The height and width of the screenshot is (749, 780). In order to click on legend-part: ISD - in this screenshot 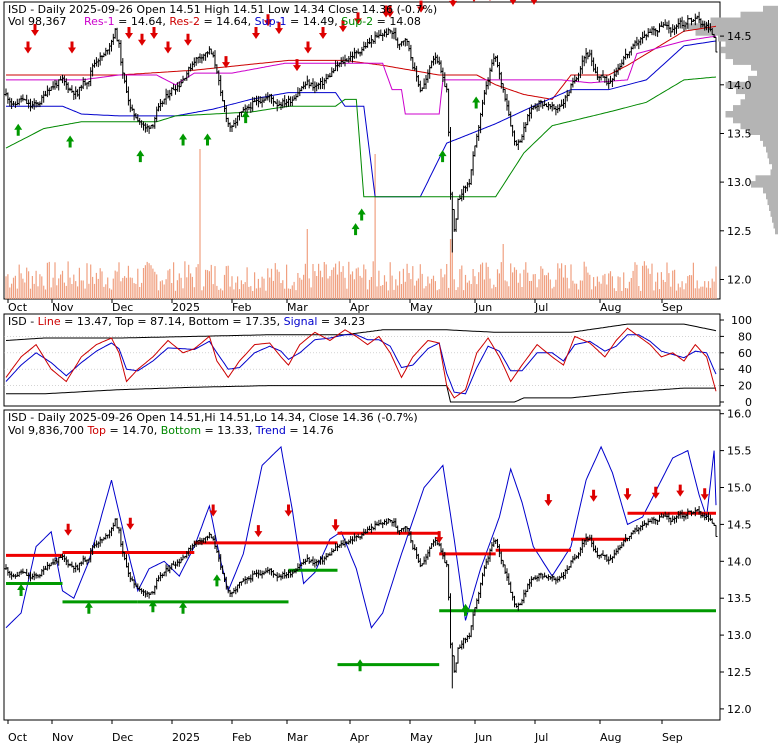, I will do `click(23, 321)`.